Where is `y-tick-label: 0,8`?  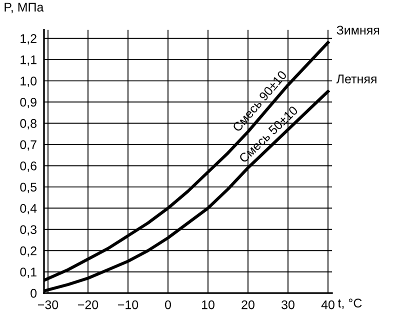
y-tick-label: 0,8 is located at coordinates (28, 124).